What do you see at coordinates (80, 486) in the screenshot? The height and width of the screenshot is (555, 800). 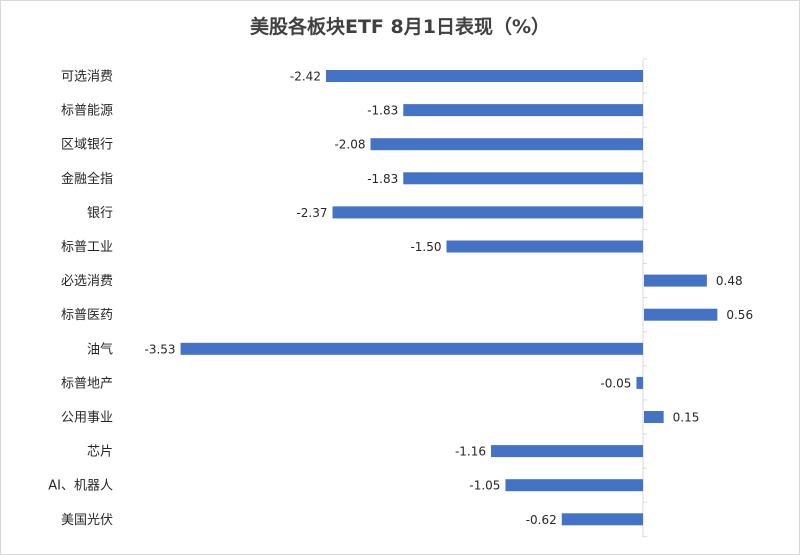 I see `category-label: AI、机器人` at bounding box center [80, 486].